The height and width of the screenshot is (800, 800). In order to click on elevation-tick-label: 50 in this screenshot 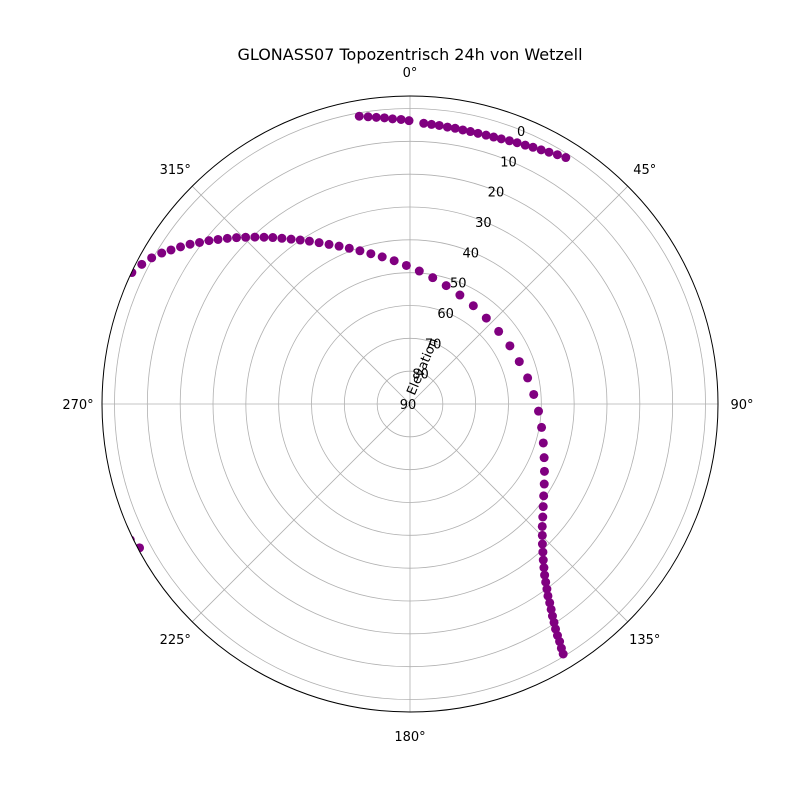, I will do `click(458, 284)`.